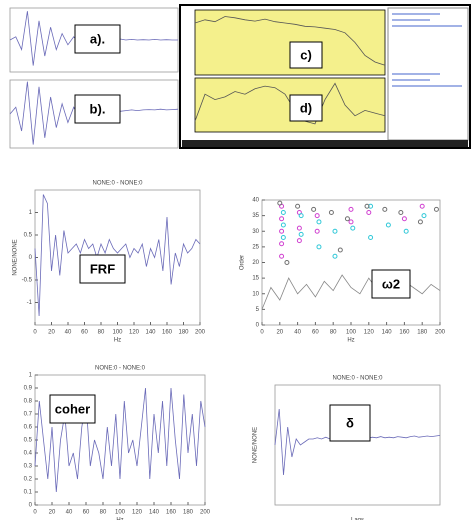 Image resolution: width=474 pixels, height=520 pixels. I want to click on annotation: ω2, so click(391, 283).